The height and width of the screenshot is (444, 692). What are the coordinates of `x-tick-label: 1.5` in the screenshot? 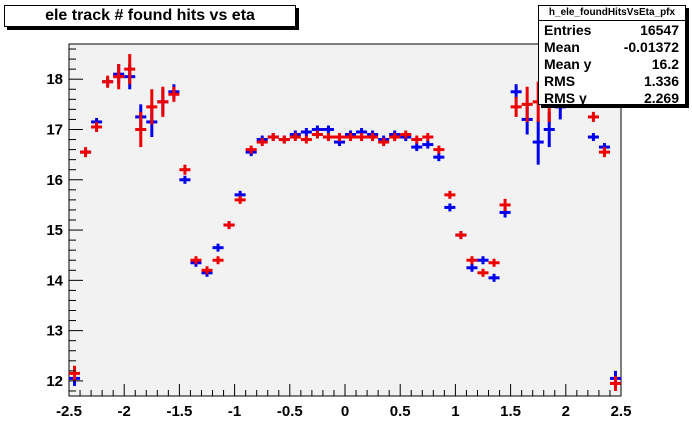 It's located at (510, 411).